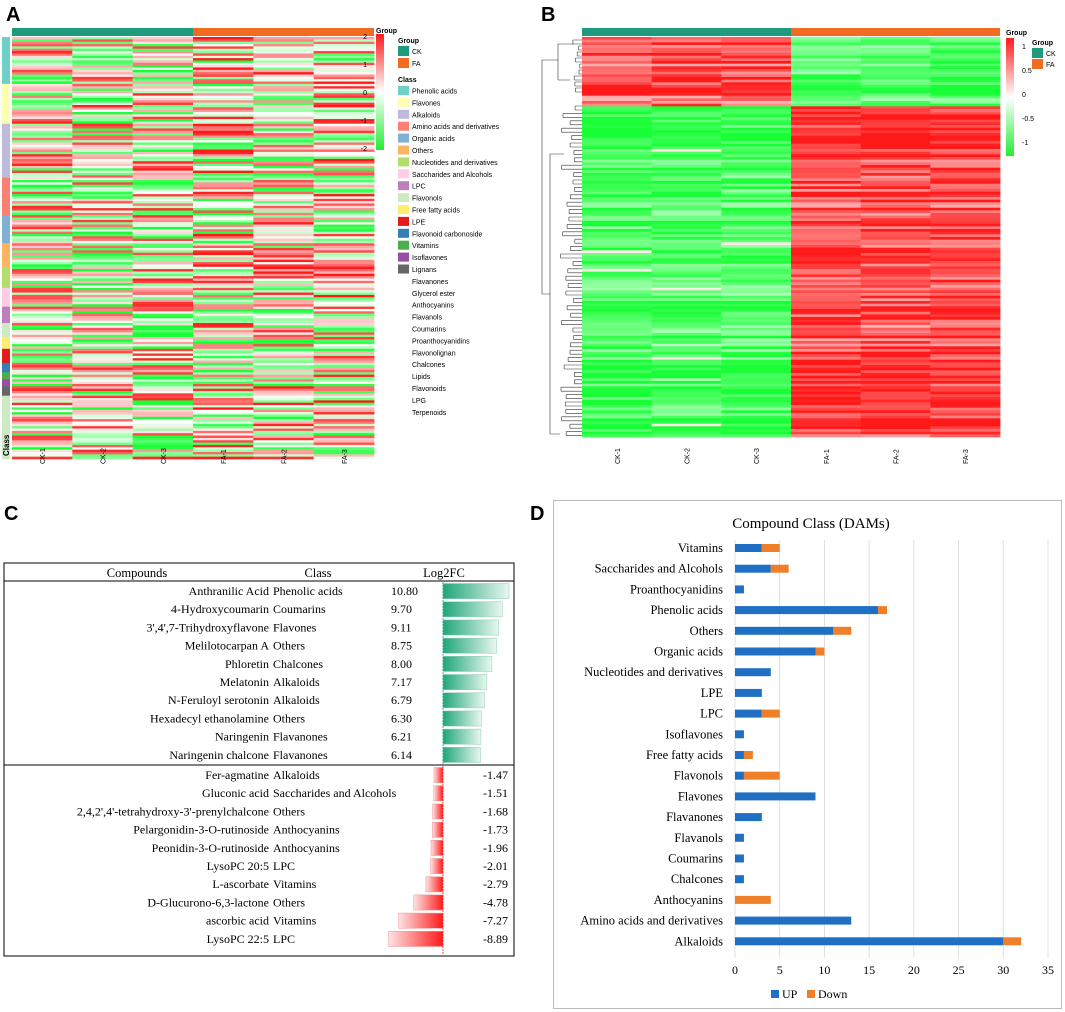 The height and width of the screenshot is (1012, 1065). What do you see at coordinates (959, 970) in the screenshot?
I see `bar-chart-d-x-tick: 25` at bounding box center [959, 970].